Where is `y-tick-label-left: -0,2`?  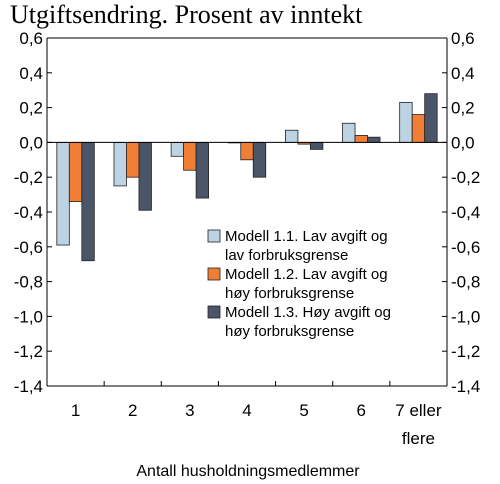
y-tick-label-left: -0,2 is located at coordinates (28, 177).